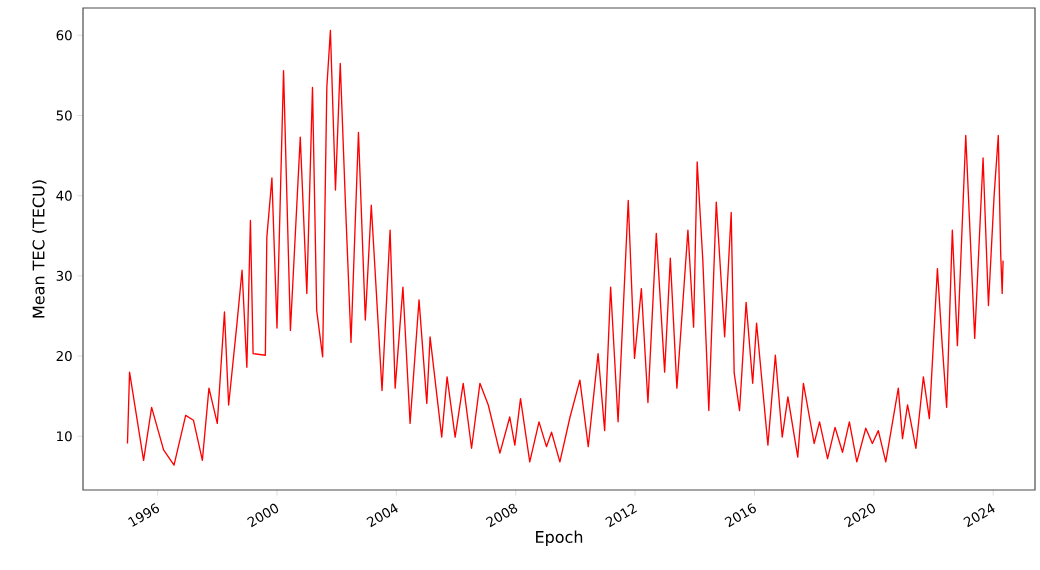 The height and width of the screenshot is (570, 1040). I want to click on y-tick-label: 60, so click(64, 35).